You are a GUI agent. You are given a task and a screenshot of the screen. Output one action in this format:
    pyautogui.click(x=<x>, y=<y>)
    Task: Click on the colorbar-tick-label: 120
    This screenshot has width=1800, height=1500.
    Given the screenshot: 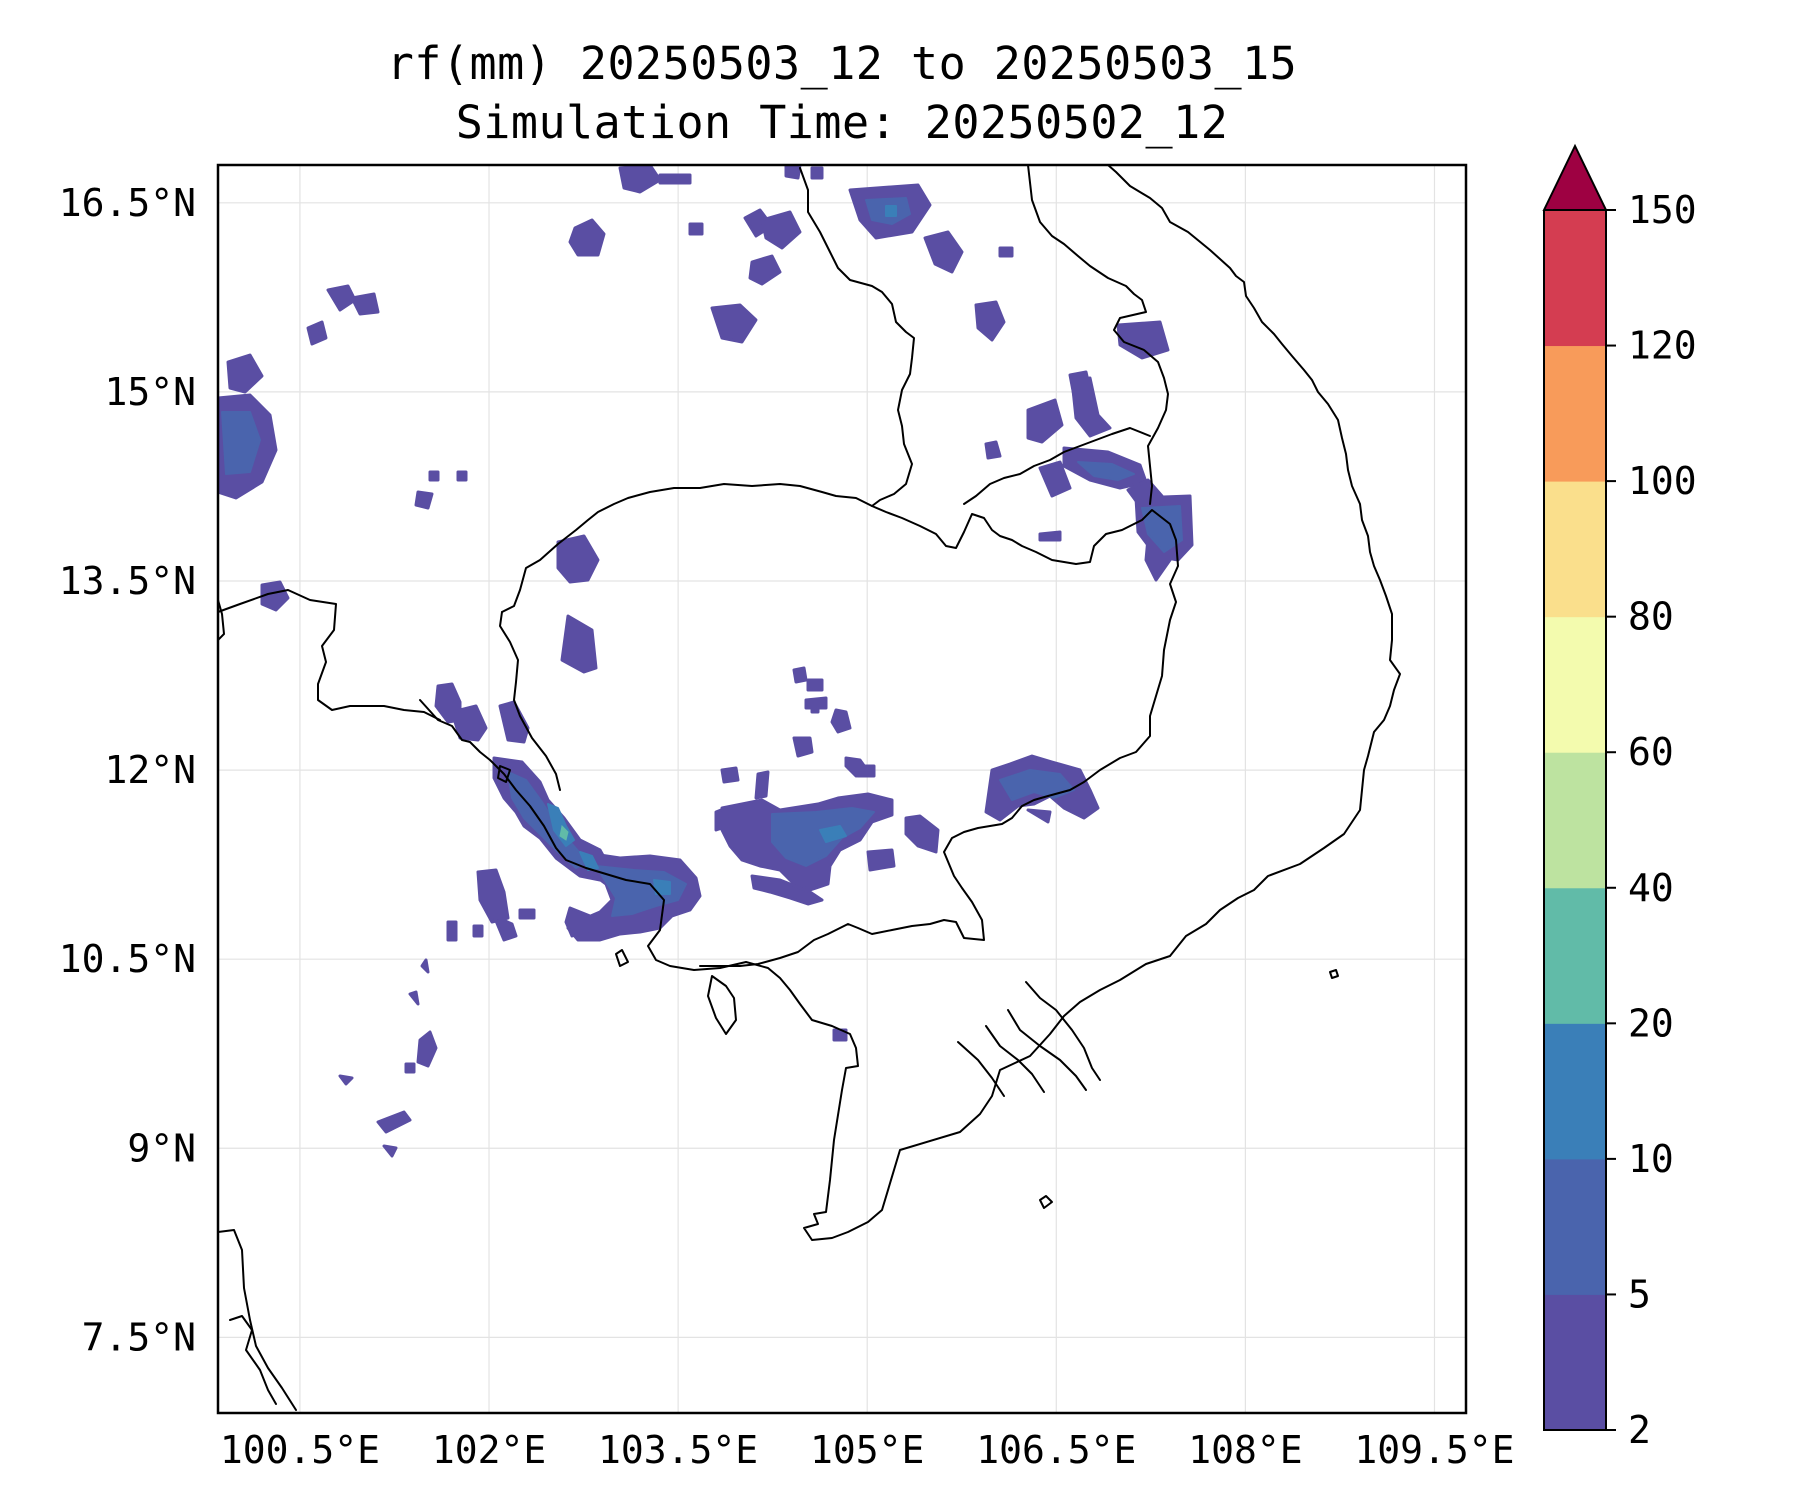 What is the action you would take?
    pyautogui.click(x=1662, y=346)
    